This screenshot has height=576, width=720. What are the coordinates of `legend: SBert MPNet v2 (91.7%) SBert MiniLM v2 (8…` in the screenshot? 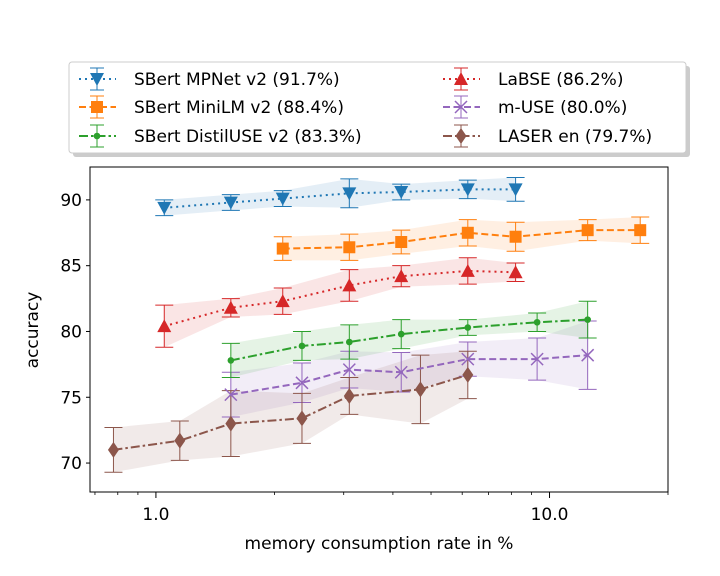 It's located at (379, 109).